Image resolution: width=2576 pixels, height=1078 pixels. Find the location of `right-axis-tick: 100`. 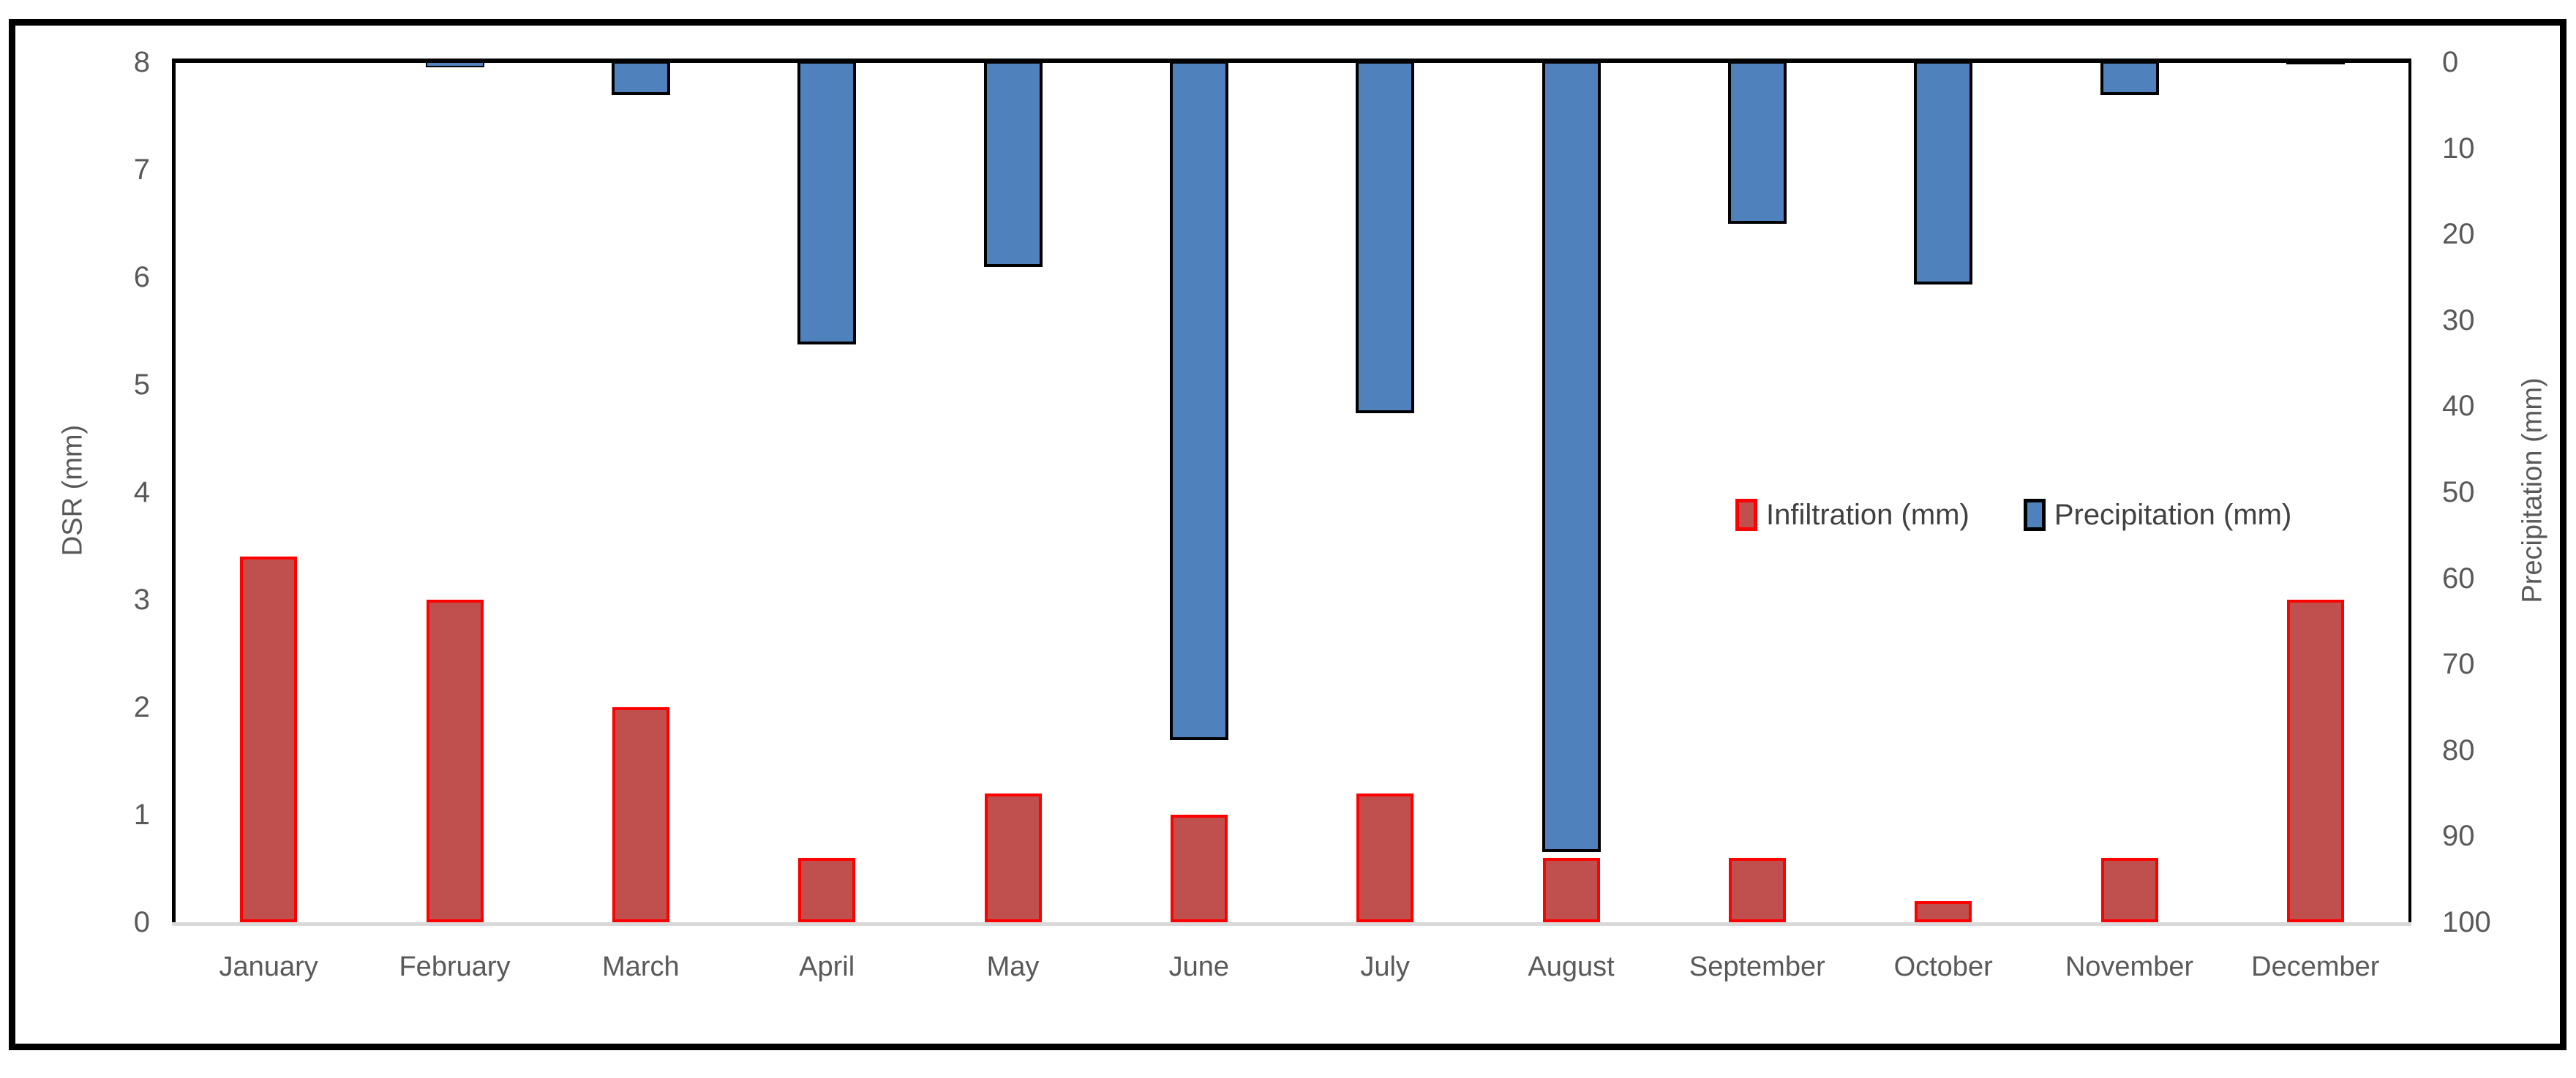

right-axis-tick: 100 is located at coordinates (2466, 922).